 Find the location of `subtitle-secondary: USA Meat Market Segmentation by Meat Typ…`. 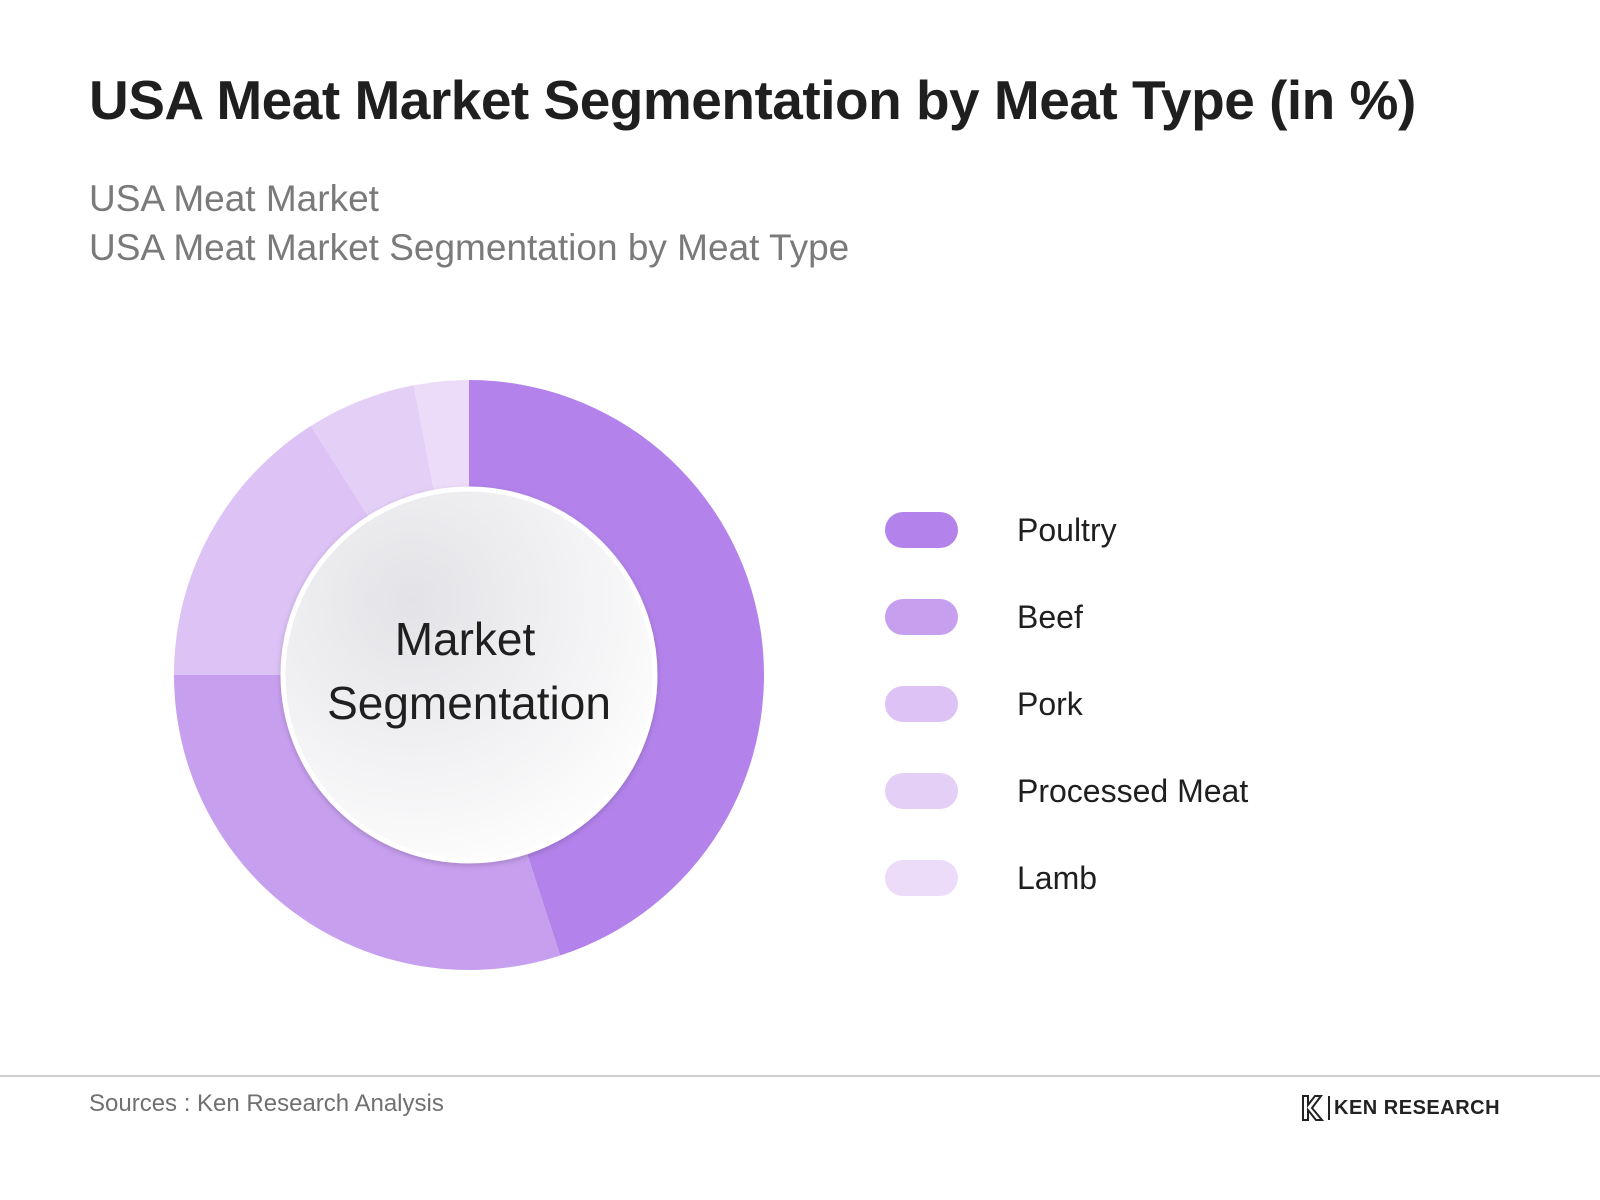

subtitle-secondary: USA Meat Market Segmentation by Meat Typ… is located at coordinates (469, 247).